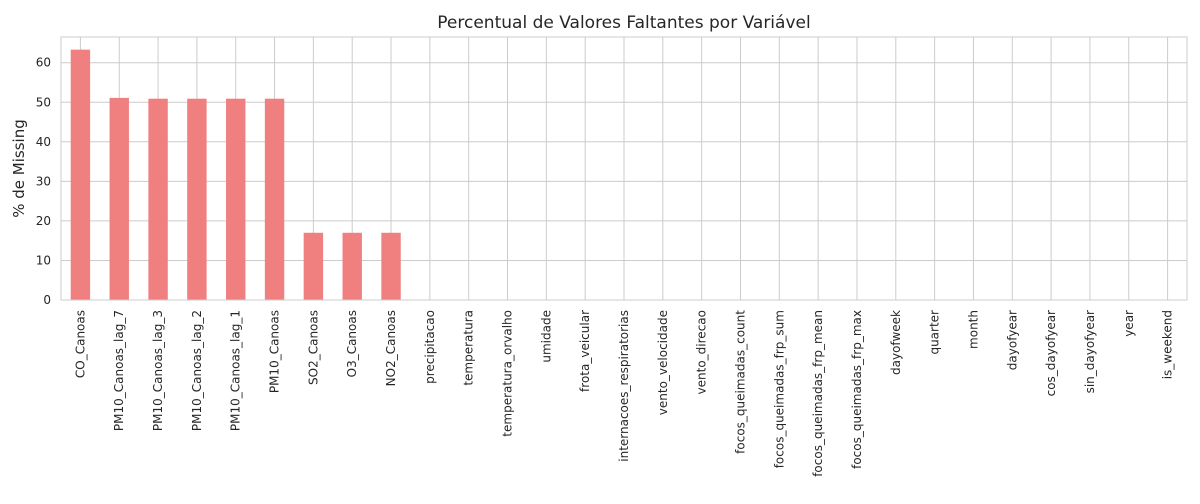  I want to click on x-tick-label: O3_Canoas, so click(352, 343).